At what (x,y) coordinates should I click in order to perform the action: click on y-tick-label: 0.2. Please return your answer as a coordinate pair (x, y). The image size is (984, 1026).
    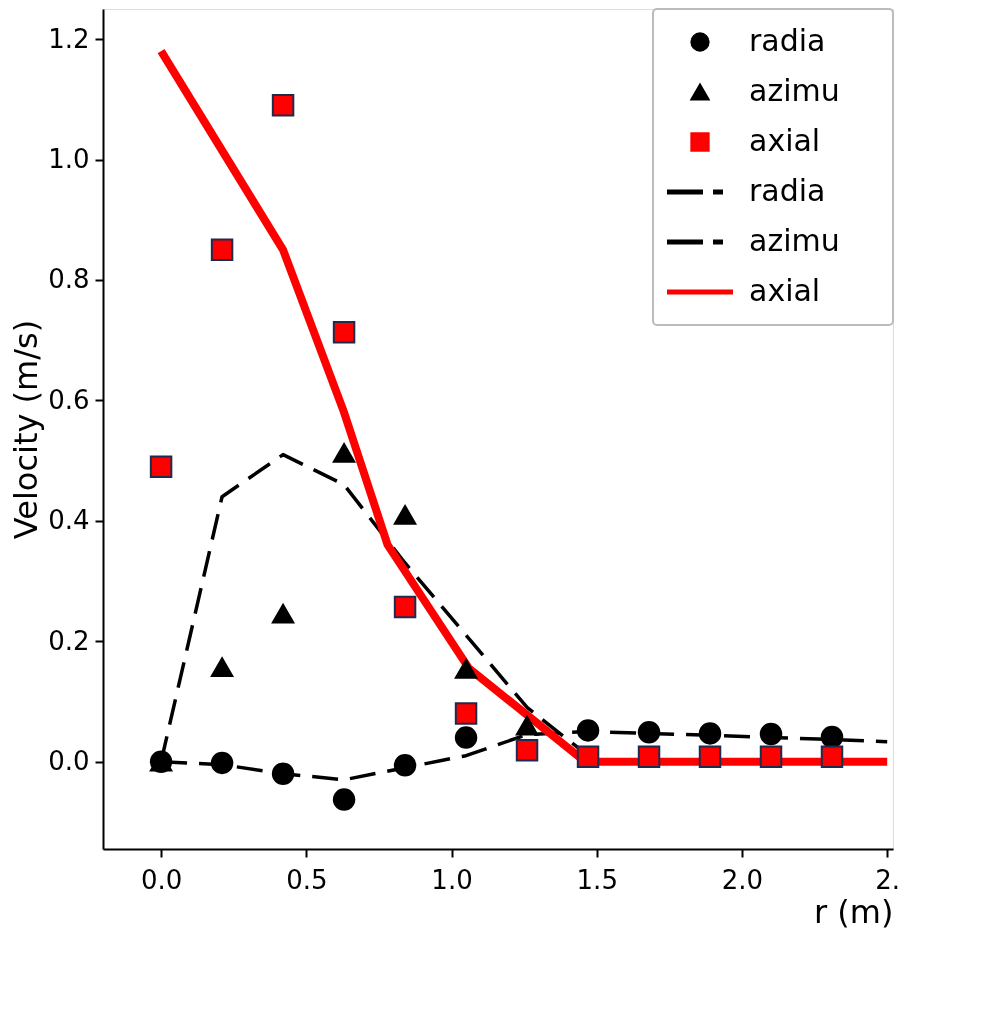
    Looking at the image, I should click on (69, 640).